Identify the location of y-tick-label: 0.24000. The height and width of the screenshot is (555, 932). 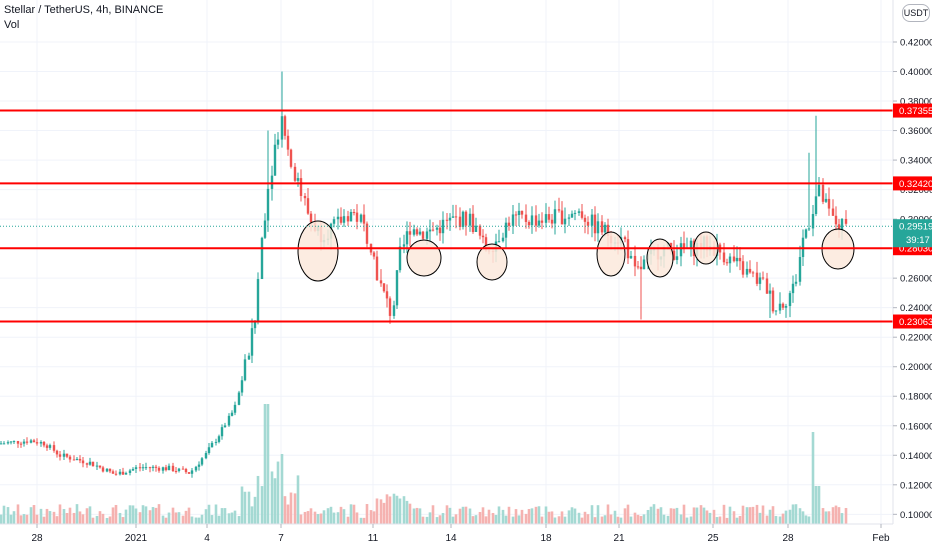
(916, 308).